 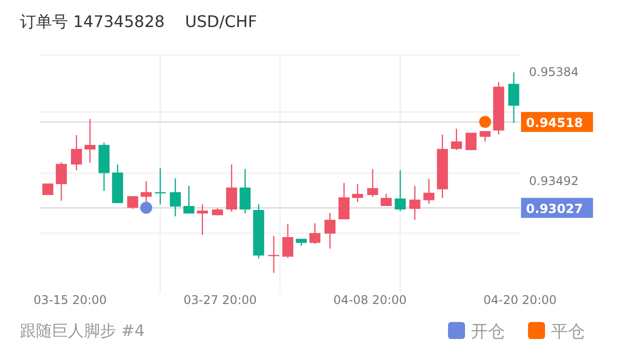 What do you see at coordinates (554, 122) in the screenshot?
I see `ref-line-label: 0.94518` at bounding box center [554, 122].